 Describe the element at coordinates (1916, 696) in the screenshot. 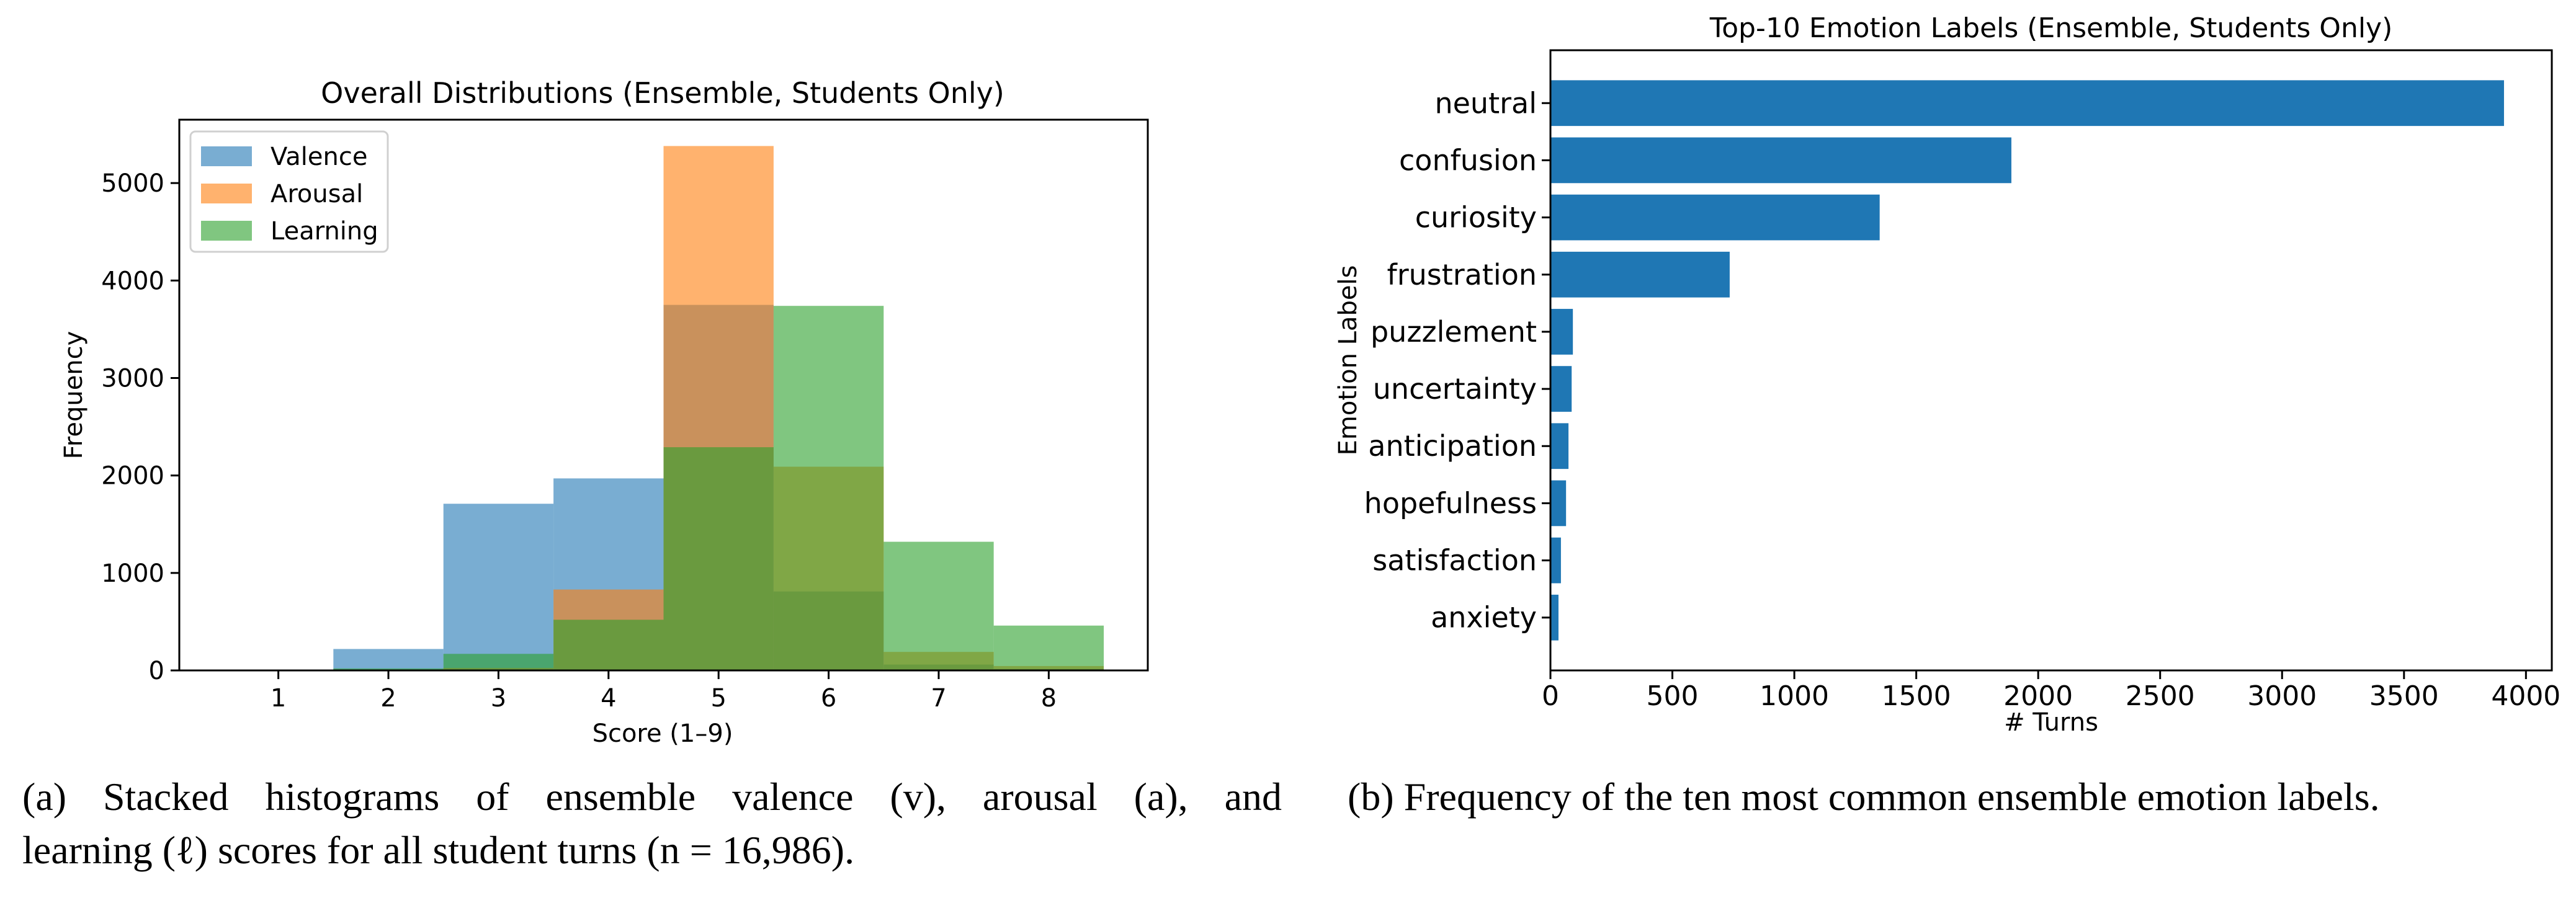

I see `x-tick-label: 1500` at that location.